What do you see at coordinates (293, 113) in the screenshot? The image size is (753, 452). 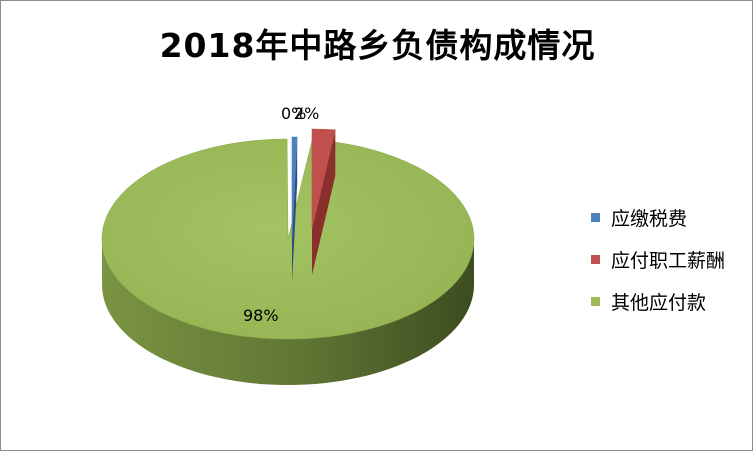 I see `data-label-0: 0%` at bounding box center [293, 113].